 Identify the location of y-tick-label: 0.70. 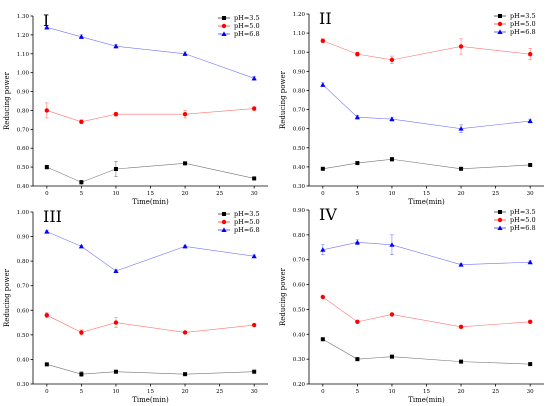
(23, 287).